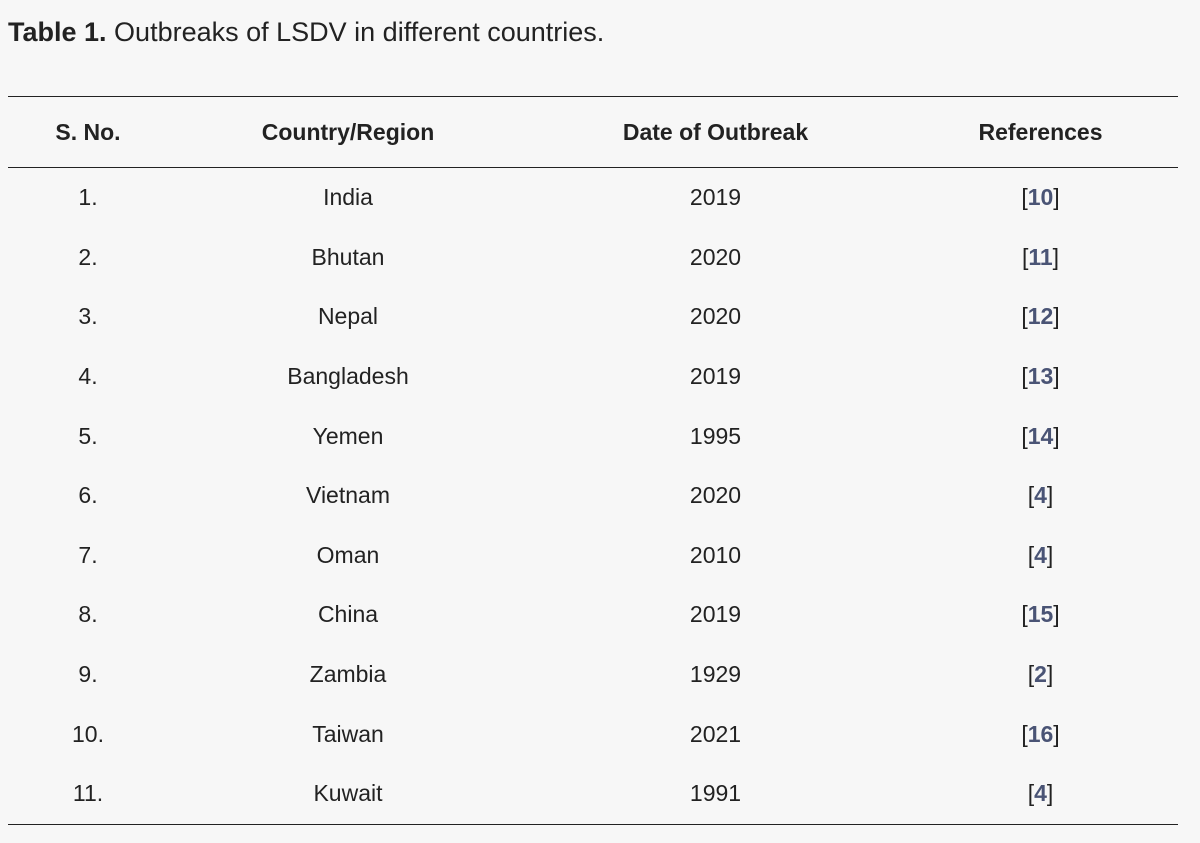 The width and height of the screenshot is (1200, 843). I want to click on cell-references: [10], so click(1040, 198).